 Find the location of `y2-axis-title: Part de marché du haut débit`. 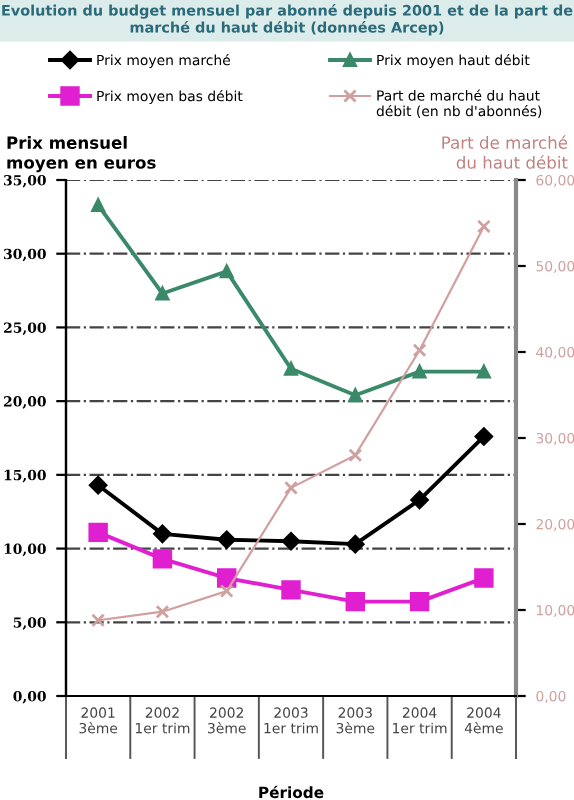

y2-axis-title: Part de marché du haut débit is located at coordinates (505, 152).